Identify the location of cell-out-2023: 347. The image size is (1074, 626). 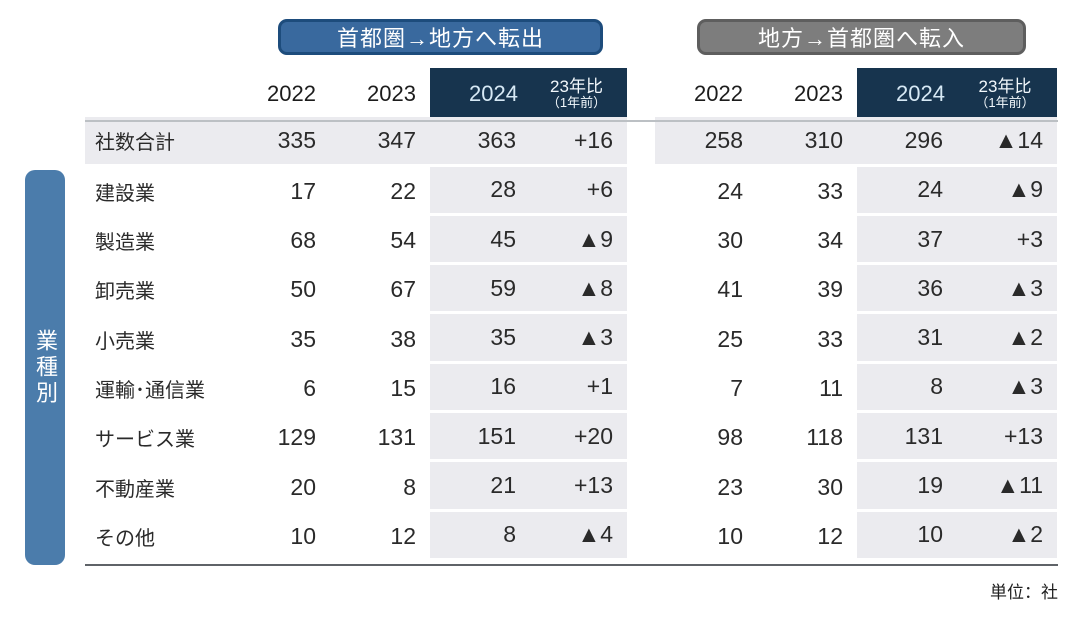
(380, 142).